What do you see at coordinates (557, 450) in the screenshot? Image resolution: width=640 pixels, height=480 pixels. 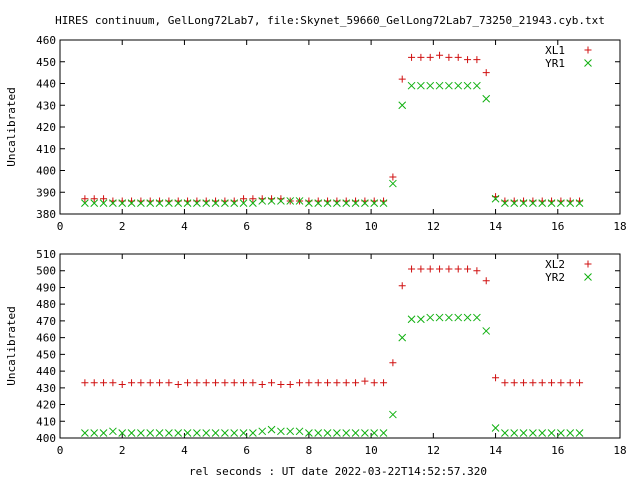 I see `x-tick-label: 16` at bounding box center [557, 450].